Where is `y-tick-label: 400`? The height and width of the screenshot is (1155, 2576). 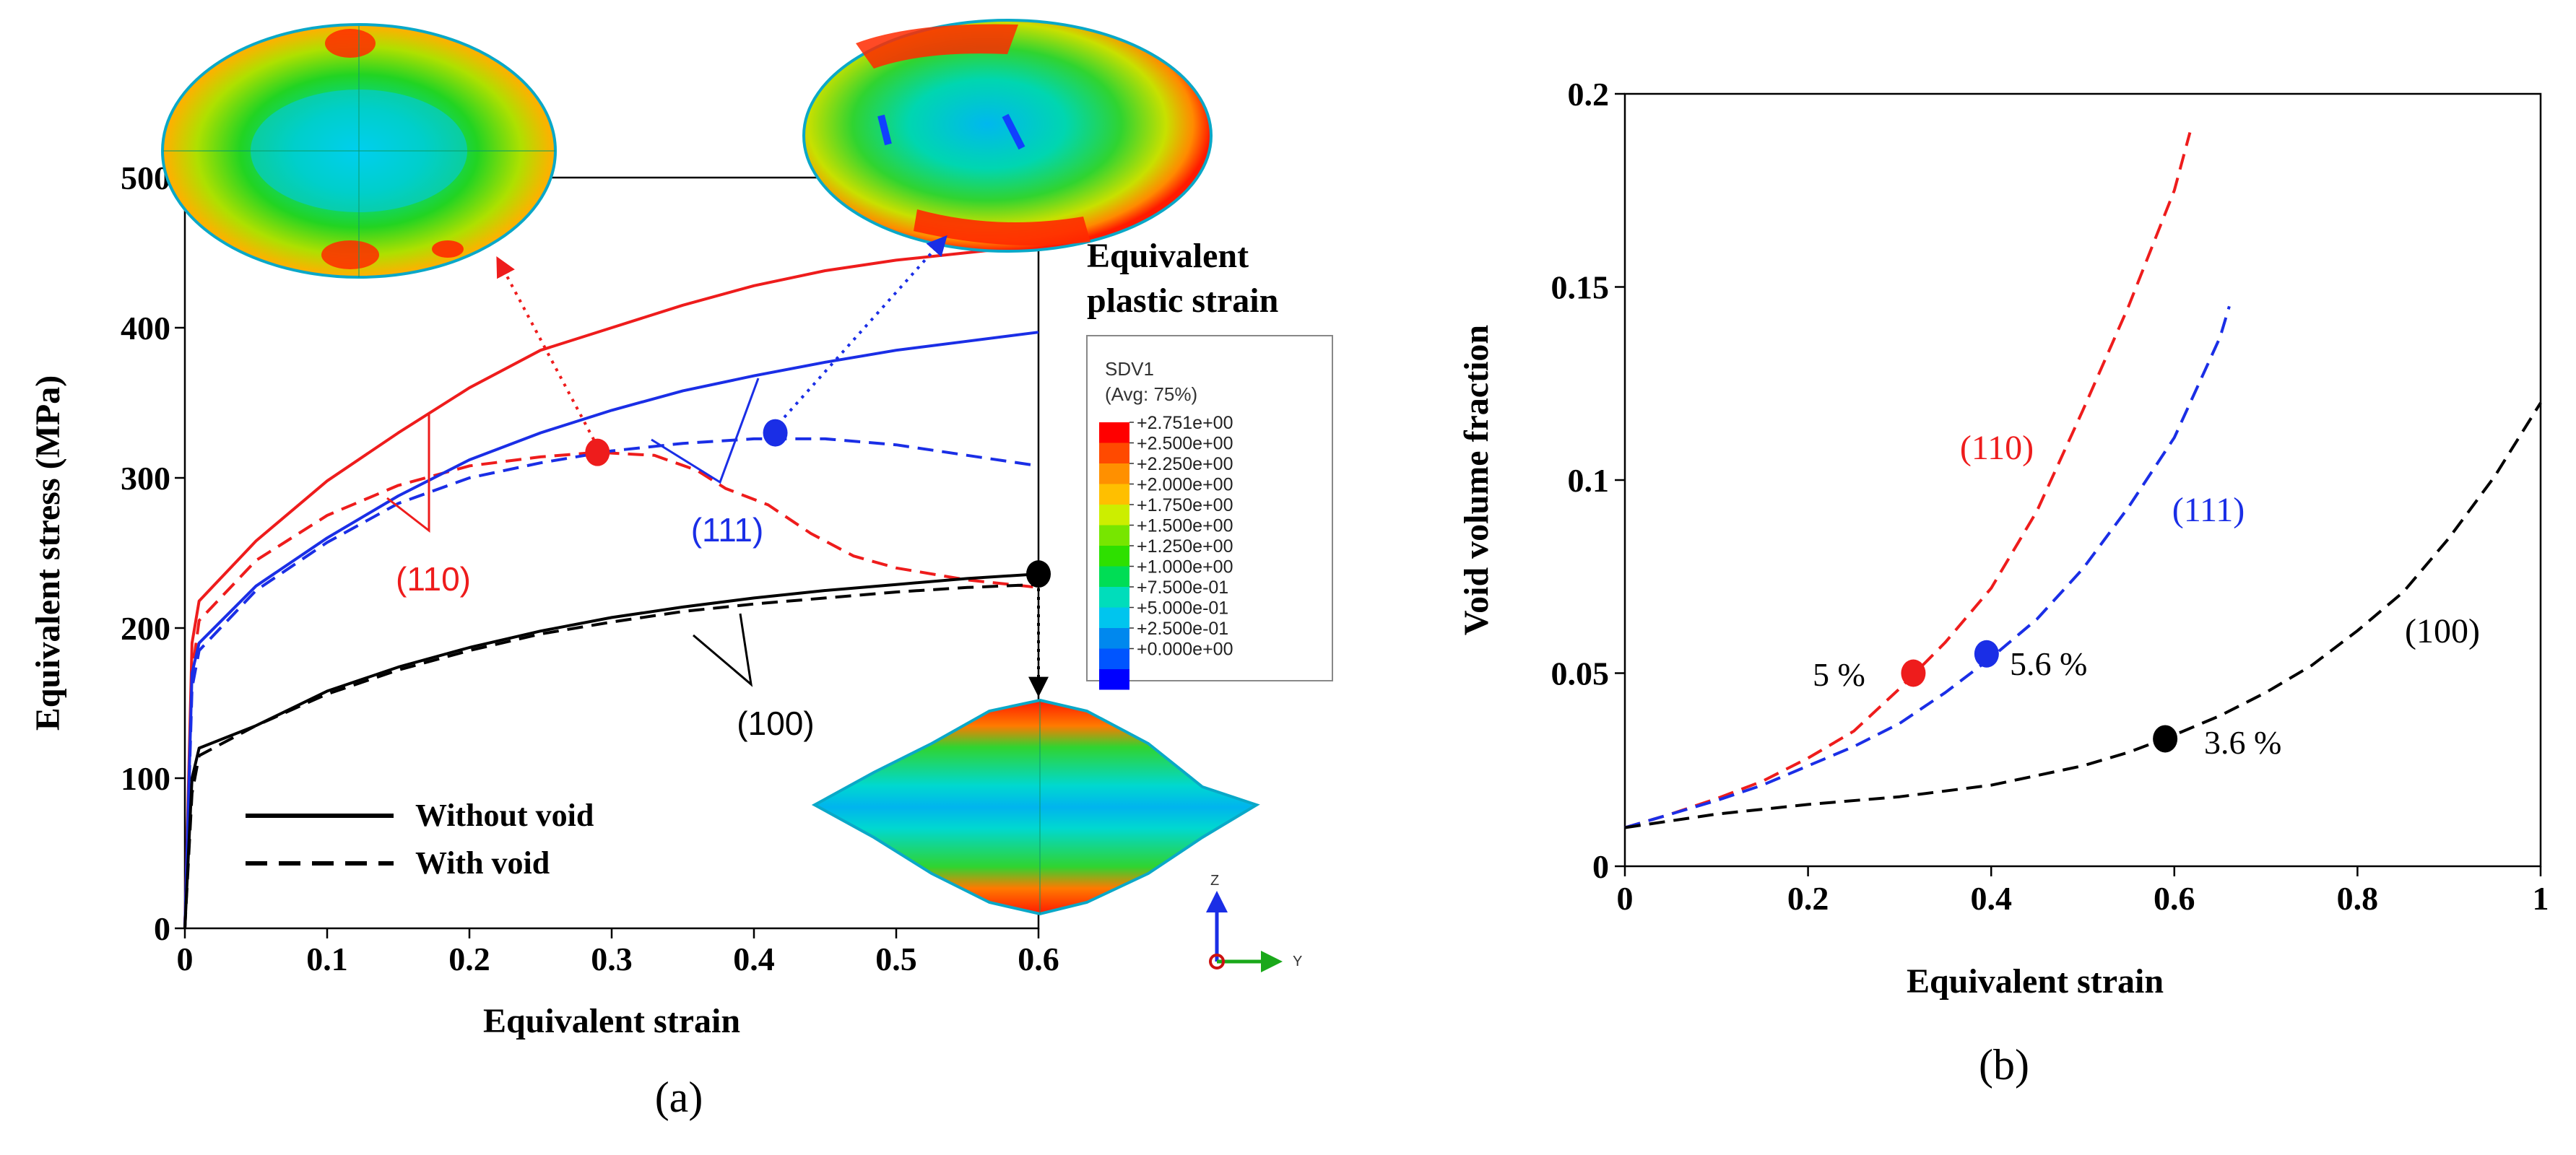 y-tick-label: 400 is located at coordinates (145, 328).